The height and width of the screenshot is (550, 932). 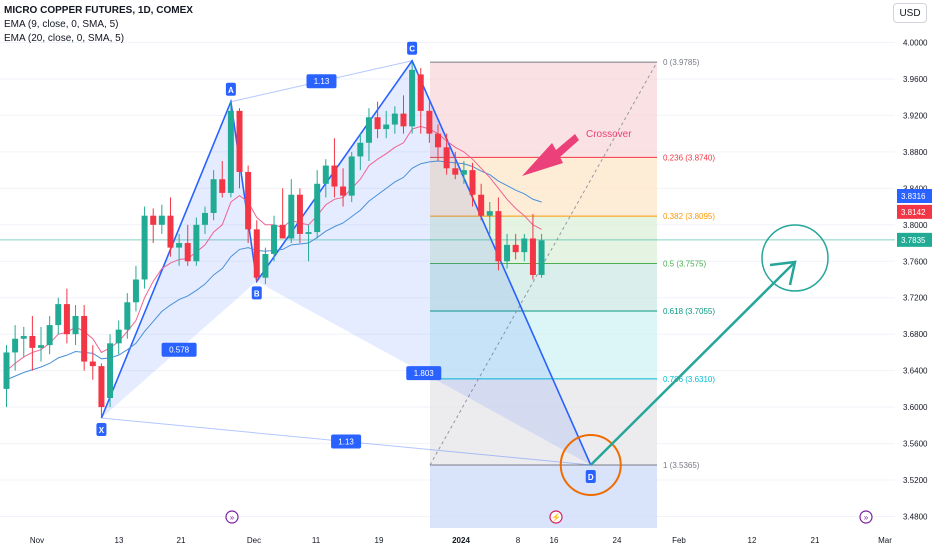 What do you see at coordinates (915, 115) in the screenshot?
I see `price-axis-tick: 3.9200` at bounding box center [915, 115].